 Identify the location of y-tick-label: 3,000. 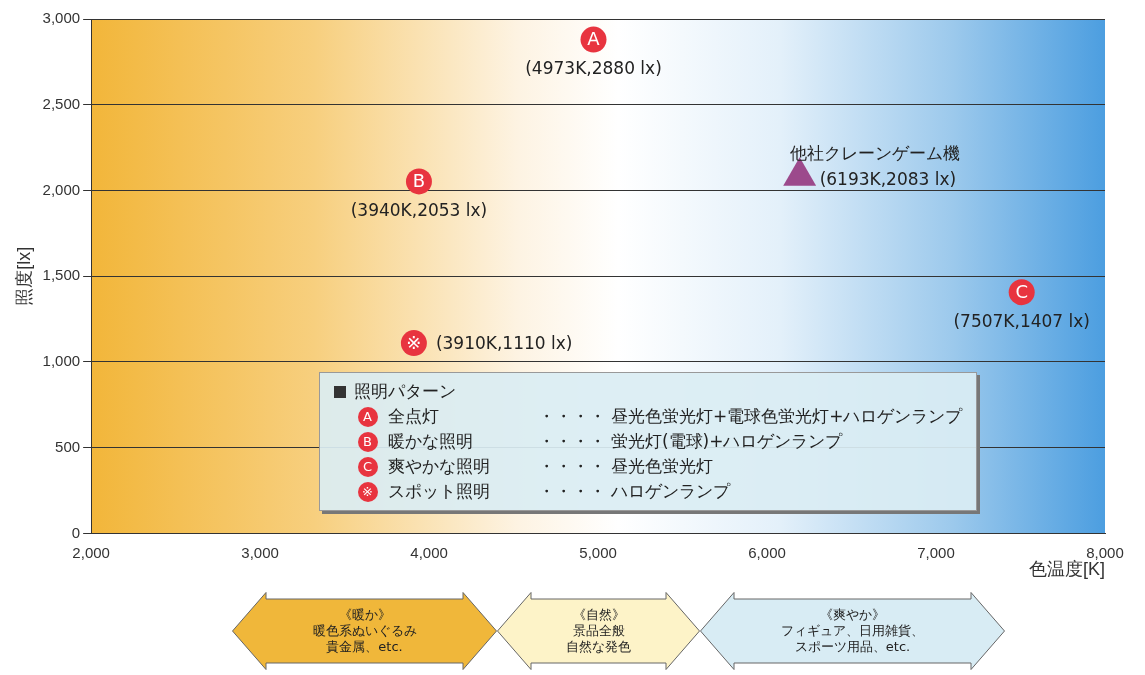
(61, 18).